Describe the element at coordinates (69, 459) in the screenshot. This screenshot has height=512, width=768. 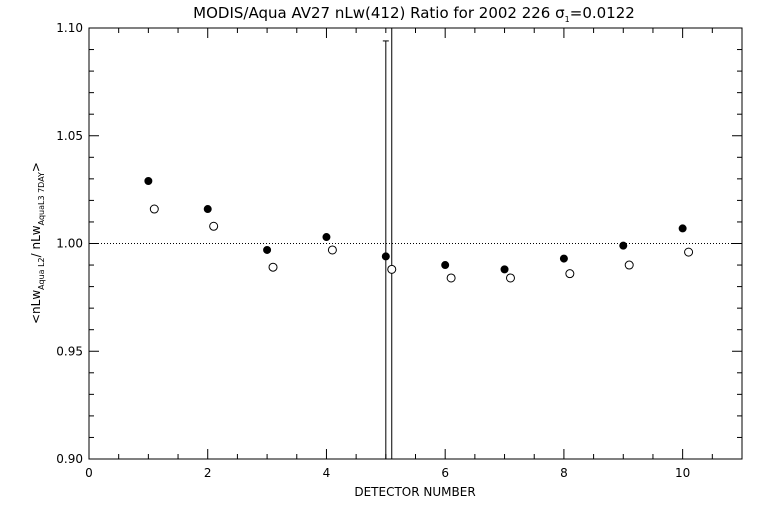
I see `y-tick-label: 0.90` at that location.